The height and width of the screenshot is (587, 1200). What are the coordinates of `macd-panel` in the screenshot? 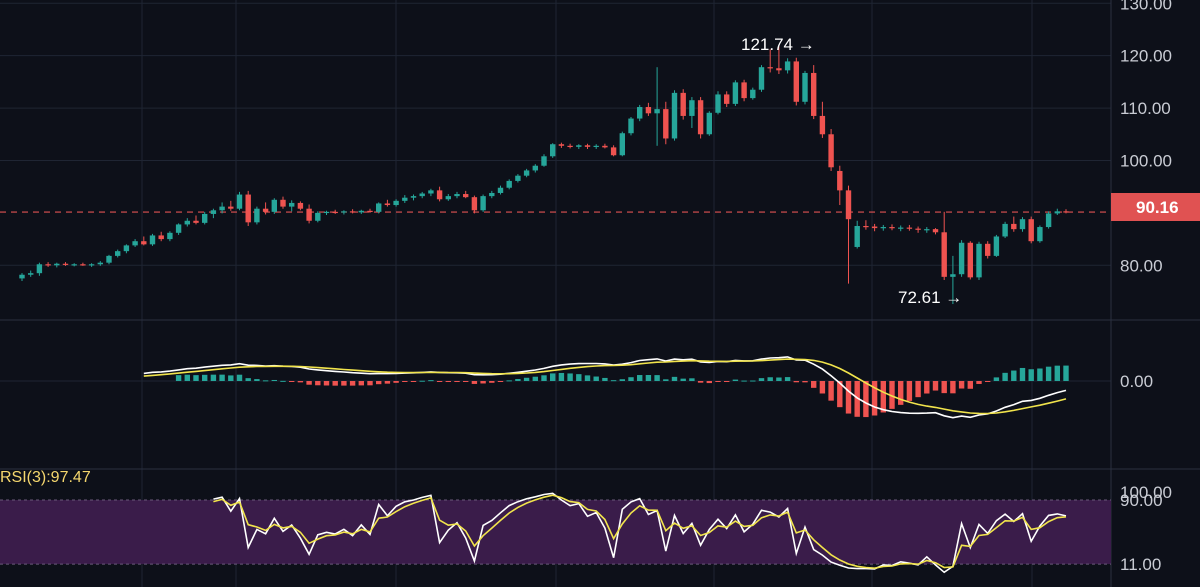 It's located at (606, 387).